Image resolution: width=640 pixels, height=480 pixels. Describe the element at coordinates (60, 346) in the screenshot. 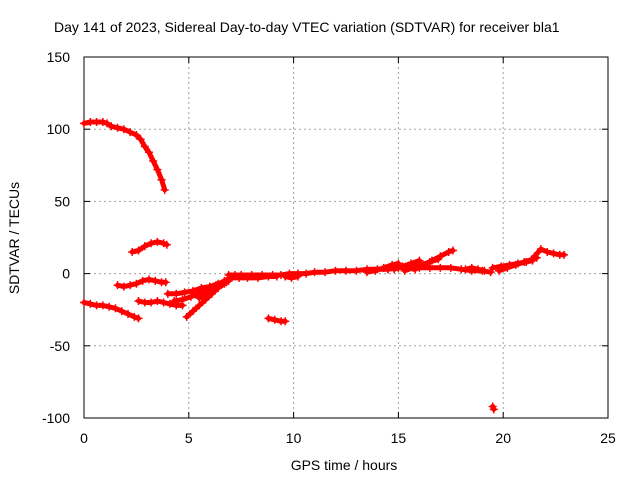

I see `y-tick-label: -50` at that location.